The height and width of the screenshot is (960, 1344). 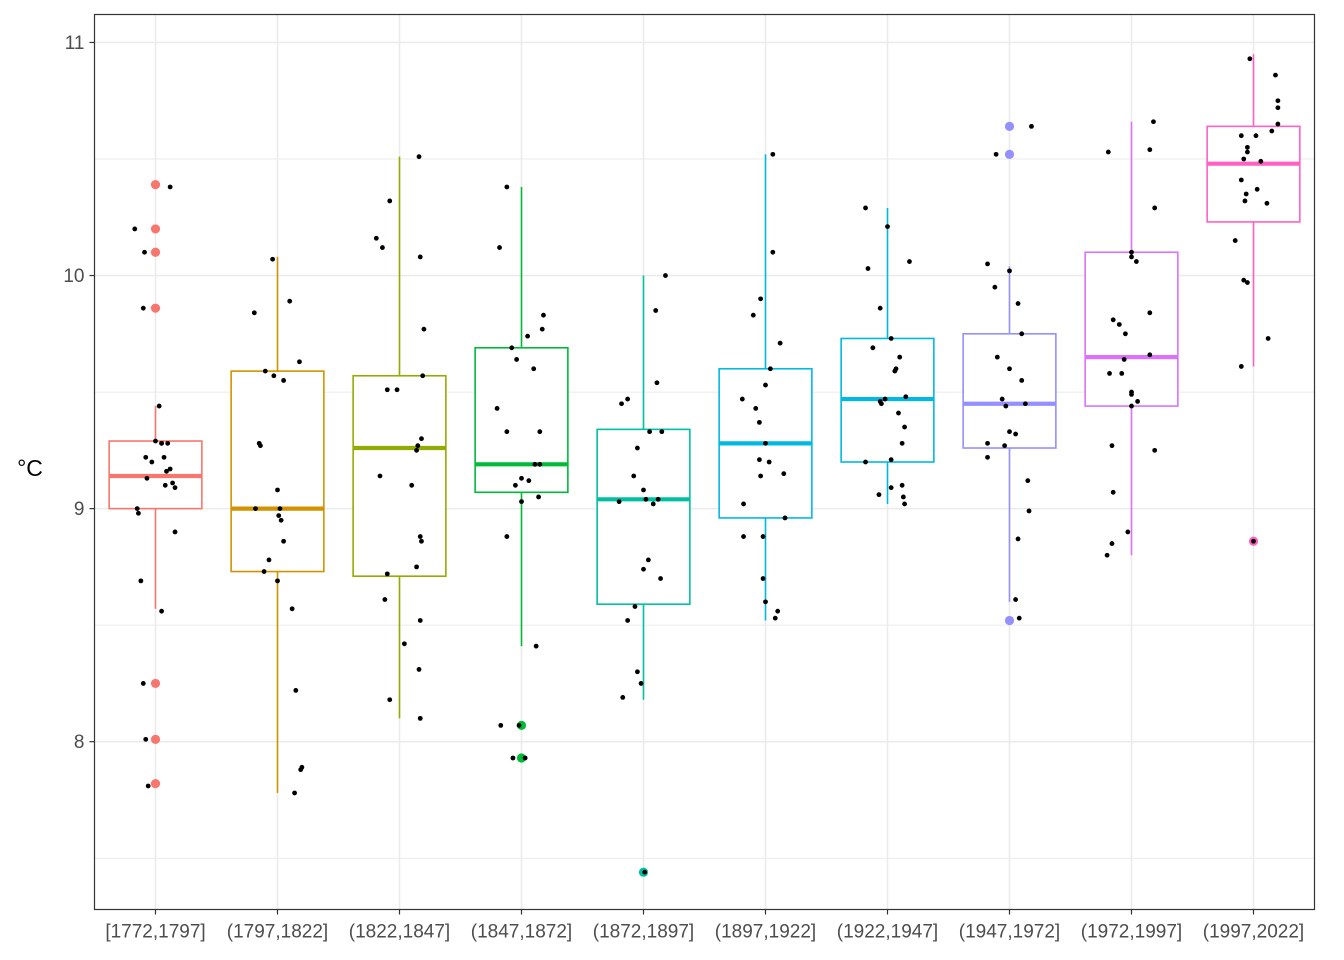 I want to click on x-tick-label: (1997,2022], so click(x=1253, y=932).